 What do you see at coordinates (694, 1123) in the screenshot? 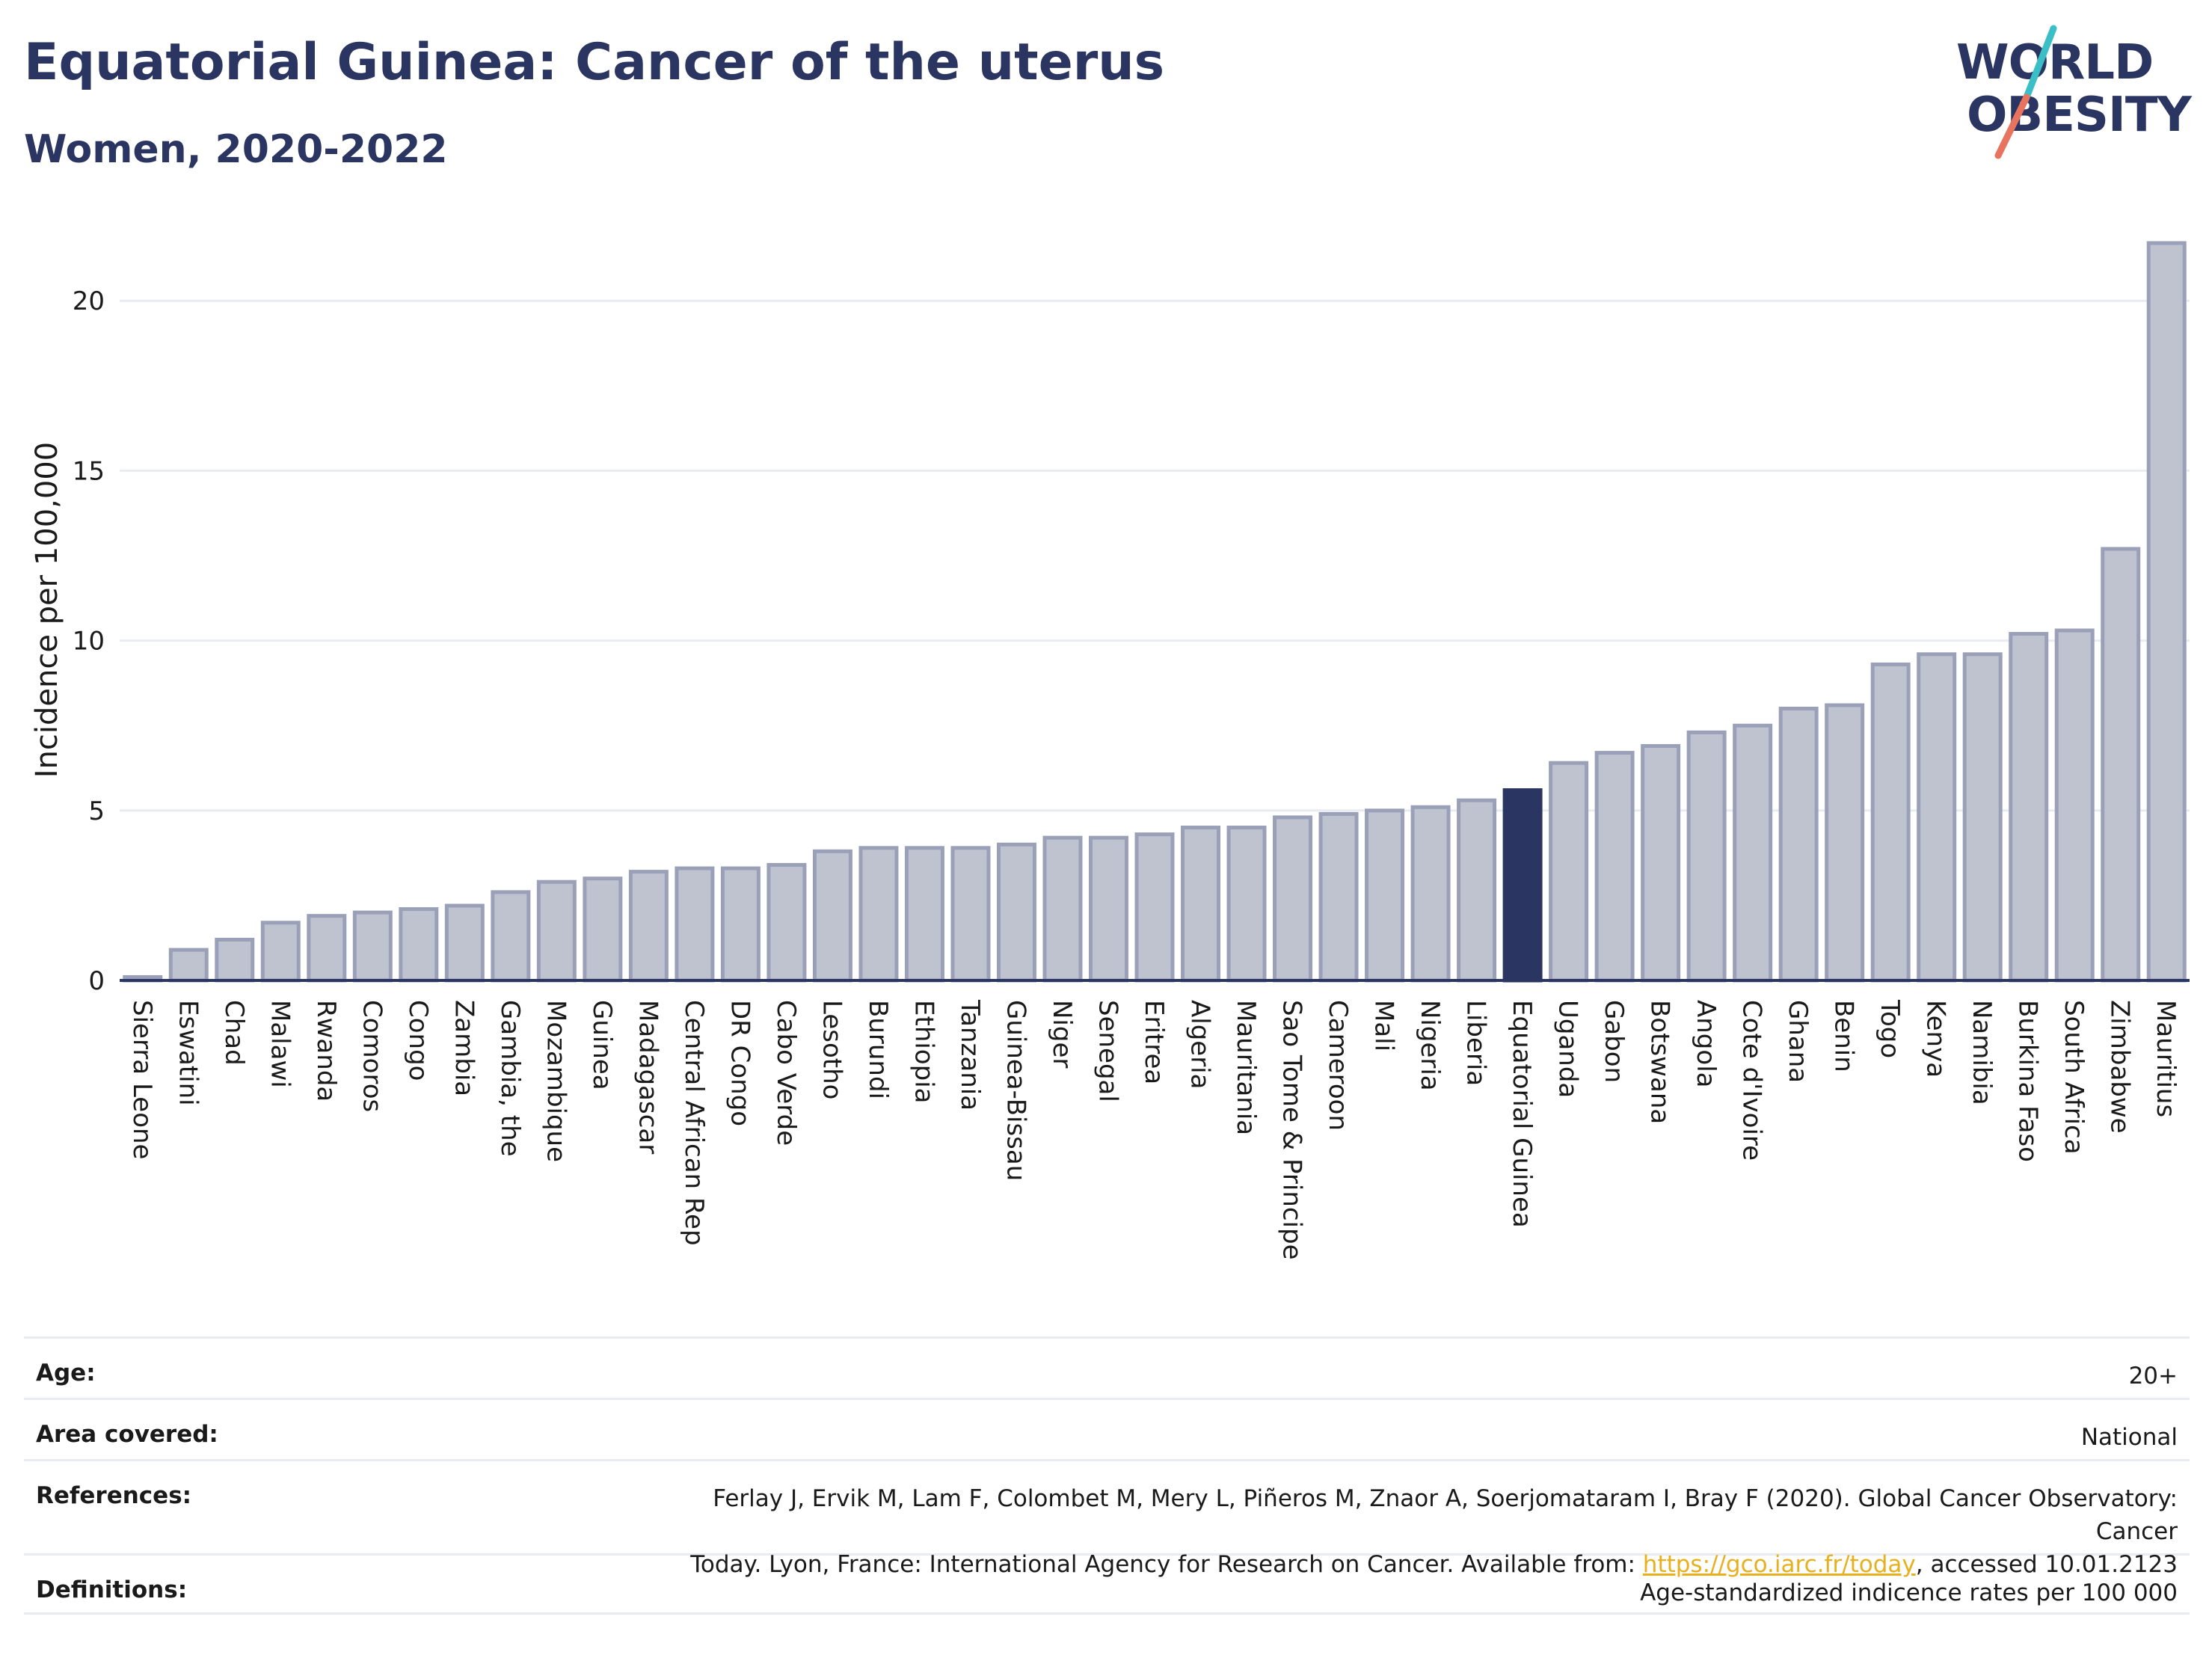
I see `x-tick-label-central-african-rep: Central African Rep` at bounding box center [694, 1123].